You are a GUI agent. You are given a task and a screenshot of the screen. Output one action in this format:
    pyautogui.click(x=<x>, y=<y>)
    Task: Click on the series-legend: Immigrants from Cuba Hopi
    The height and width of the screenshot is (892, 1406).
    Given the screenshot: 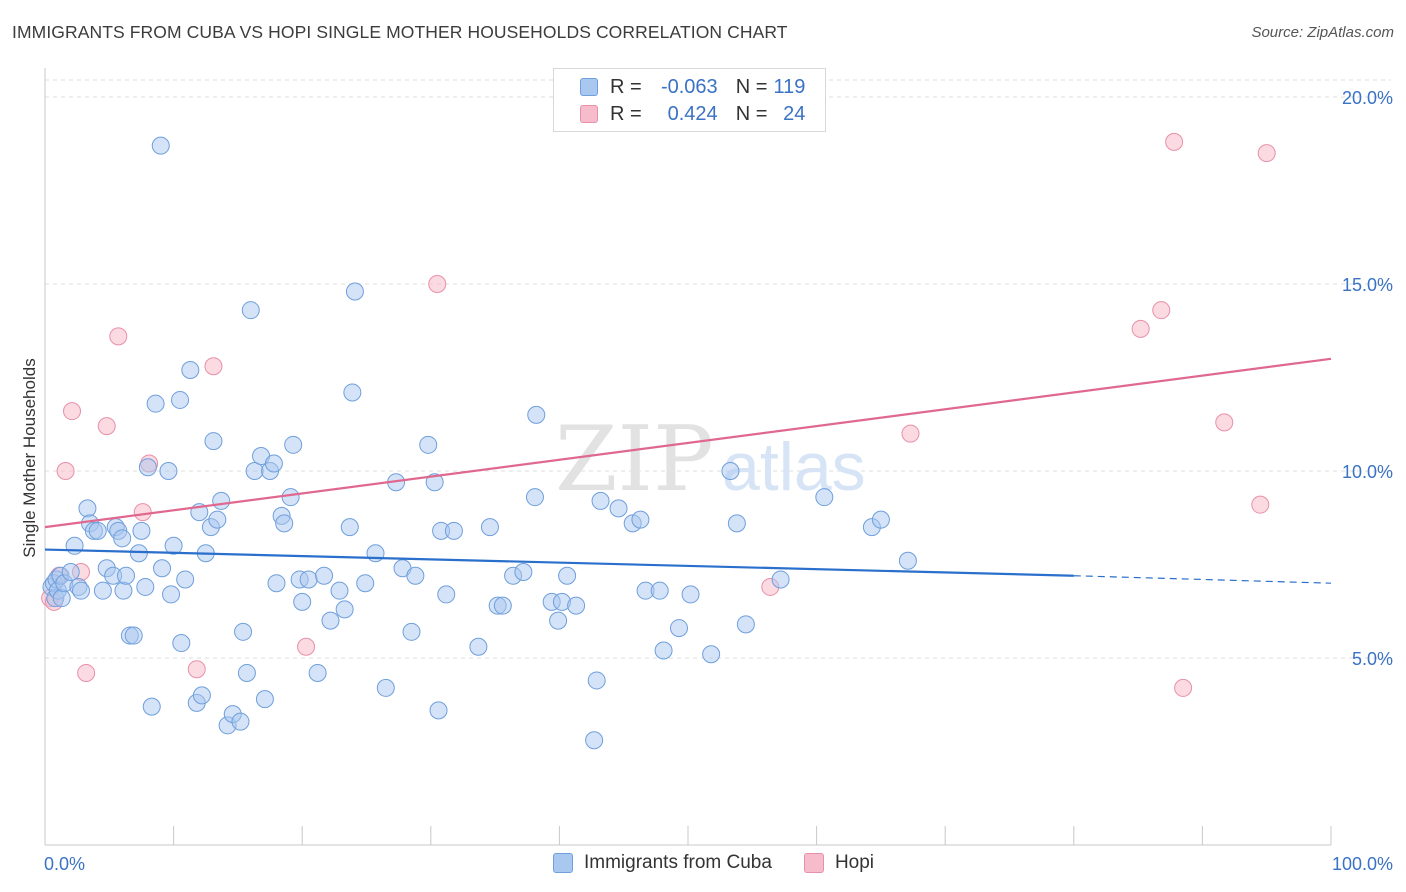 What is the action you would take?
    pyautogui.click(x=729, y=863)
    